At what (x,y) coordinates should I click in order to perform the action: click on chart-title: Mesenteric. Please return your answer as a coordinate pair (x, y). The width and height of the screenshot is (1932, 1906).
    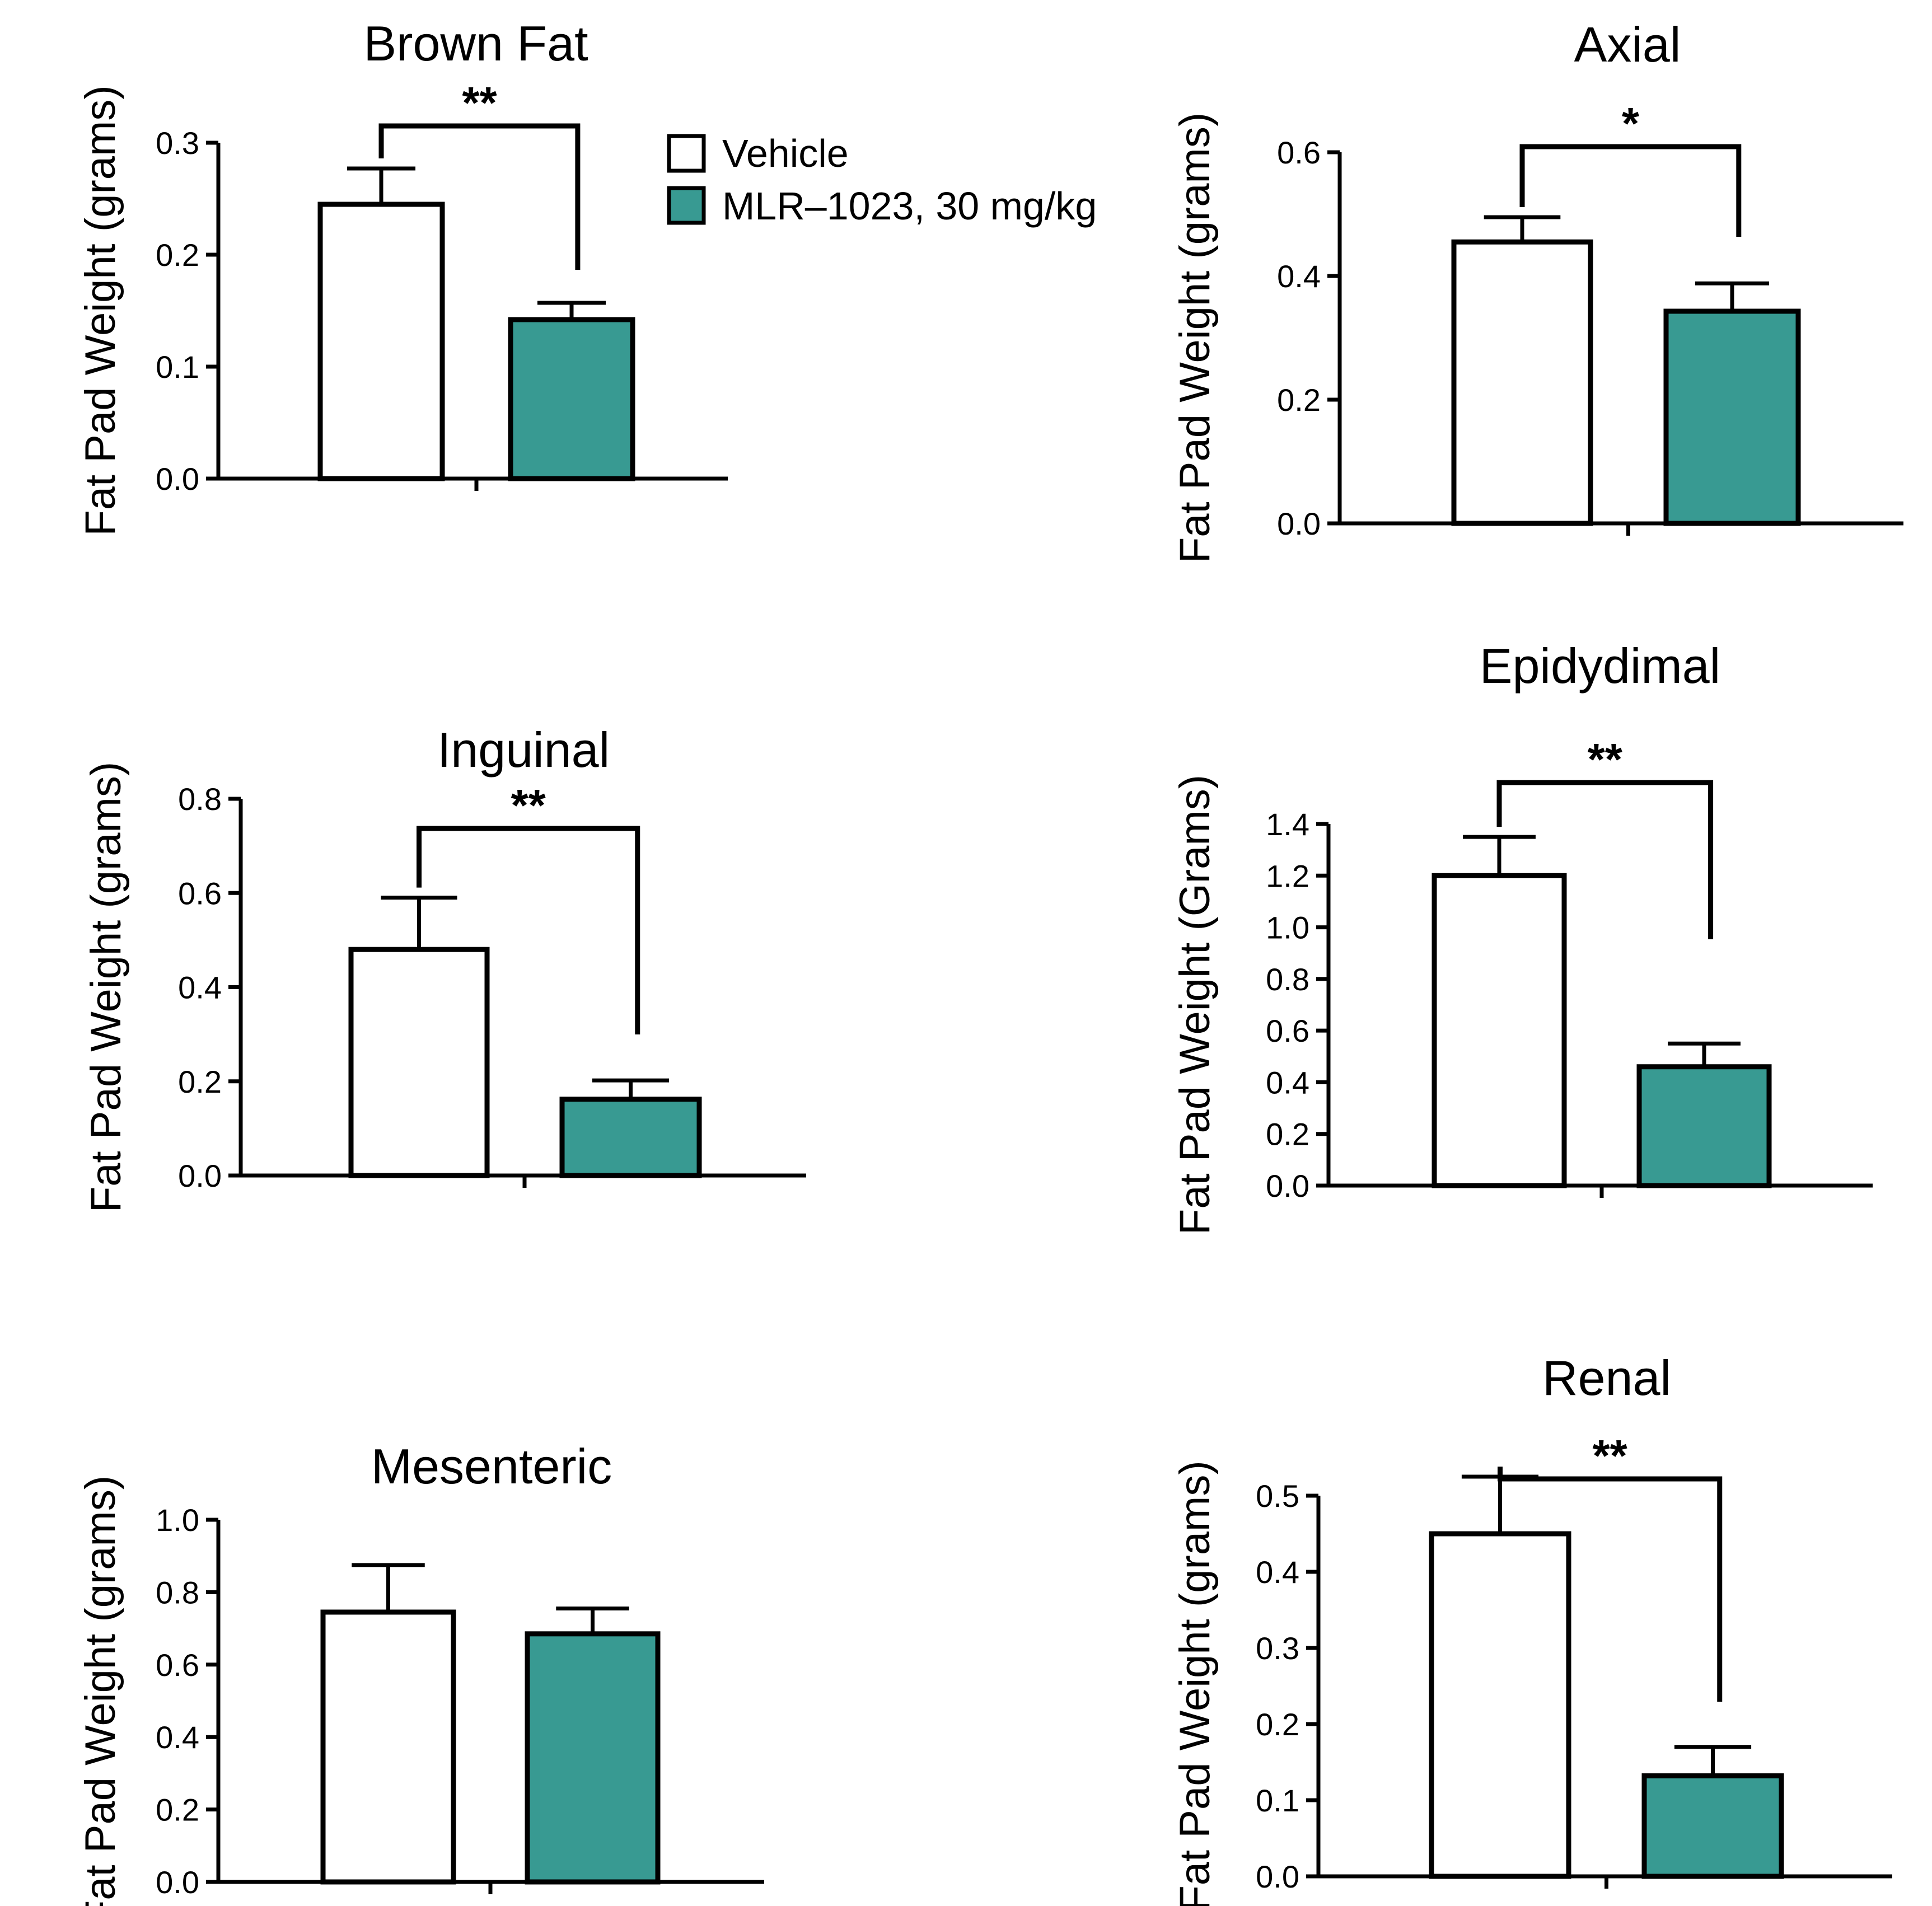
    Looking at the image, I should click on (492, 1466).